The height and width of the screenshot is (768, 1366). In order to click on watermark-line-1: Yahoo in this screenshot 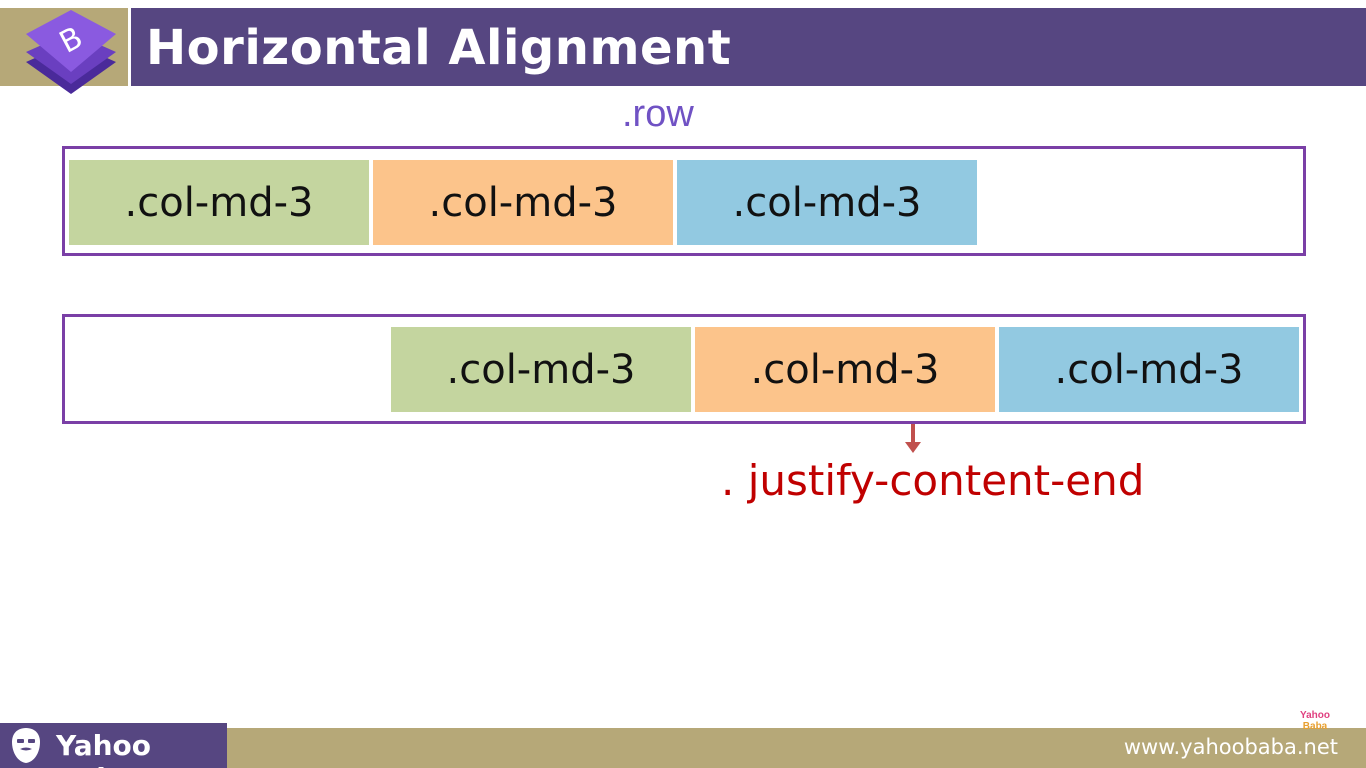, I will do `click(1315, 715)`.